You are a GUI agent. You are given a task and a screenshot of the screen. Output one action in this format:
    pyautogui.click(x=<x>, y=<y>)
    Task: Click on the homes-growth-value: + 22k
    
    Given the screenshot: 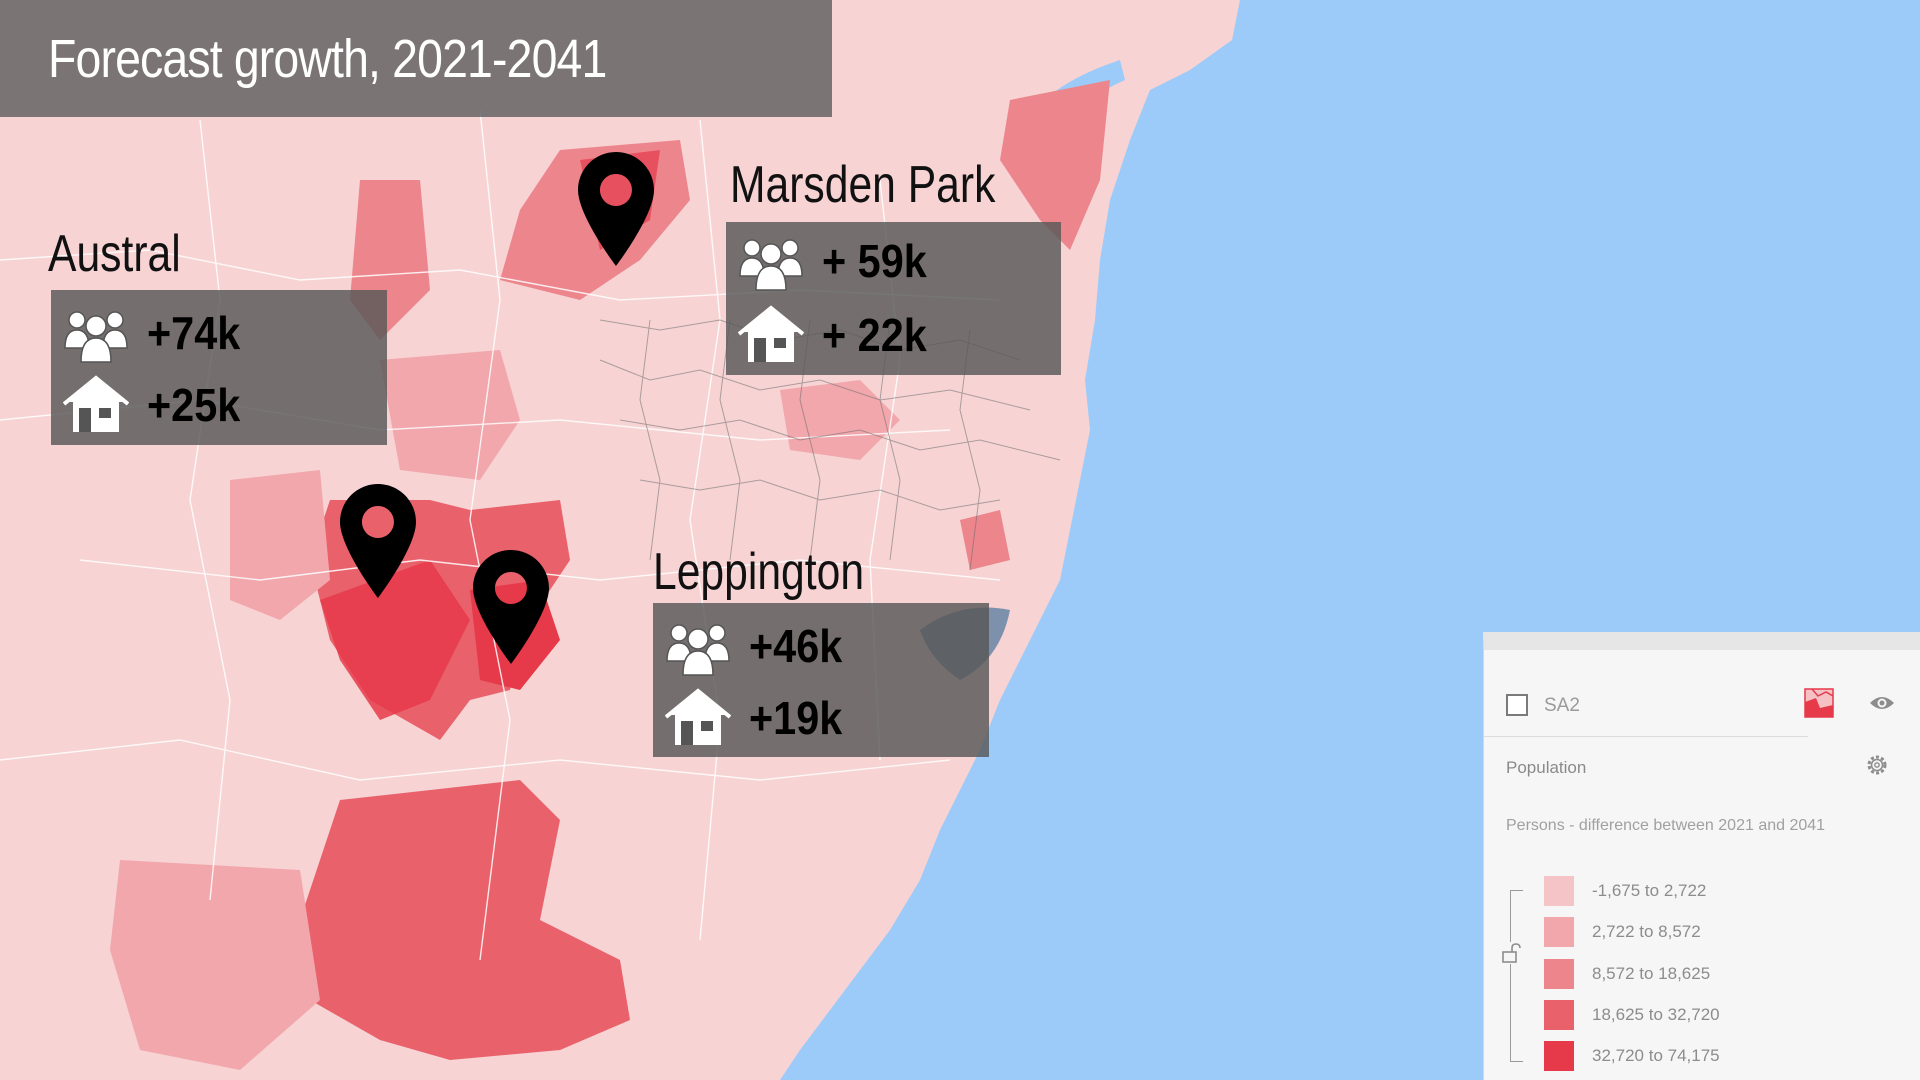 What is the action you would take?
    pyautogui.click(x=874, y=335)
    